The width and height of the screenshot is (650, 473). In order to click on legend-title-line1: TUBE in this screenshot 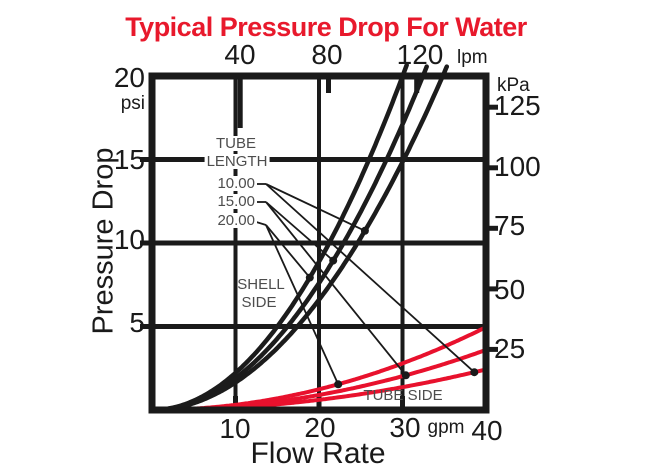, I will do `click(236, 143)`.